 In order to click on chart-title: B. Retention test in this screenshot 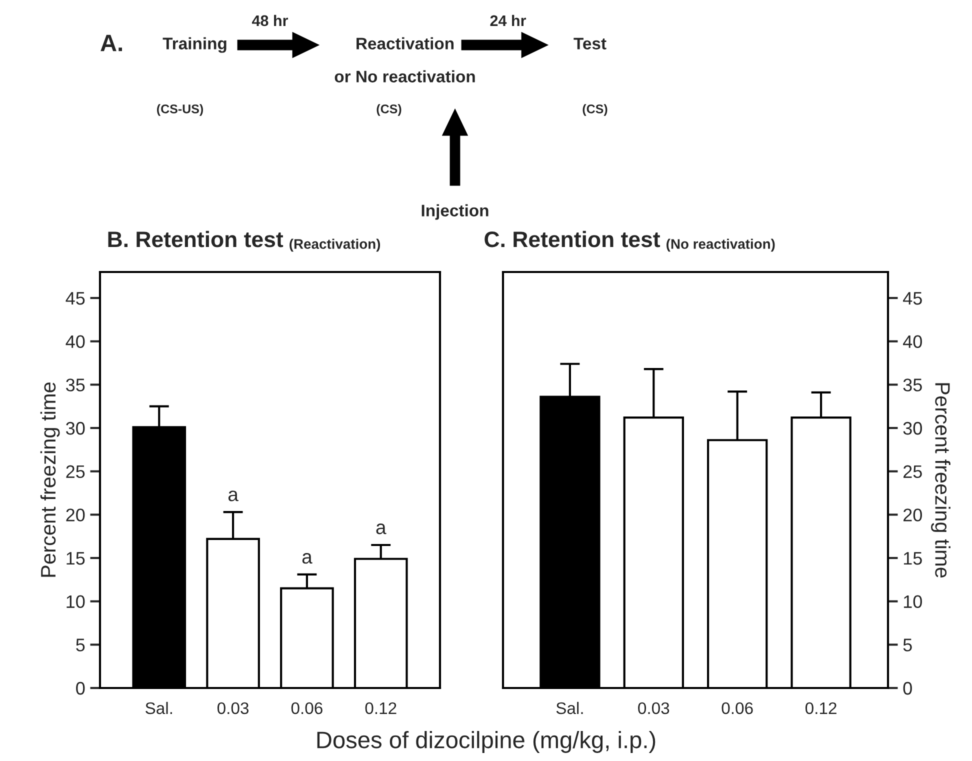, I will do `click(196, 239)`.